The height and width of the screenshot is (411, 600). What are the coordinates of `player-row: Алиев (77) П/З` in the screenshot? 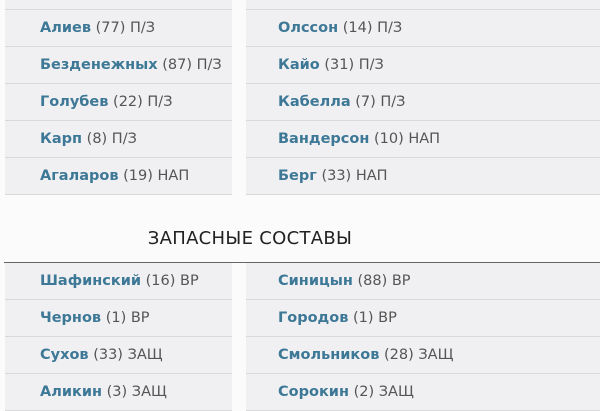 It's located at (118, 28).